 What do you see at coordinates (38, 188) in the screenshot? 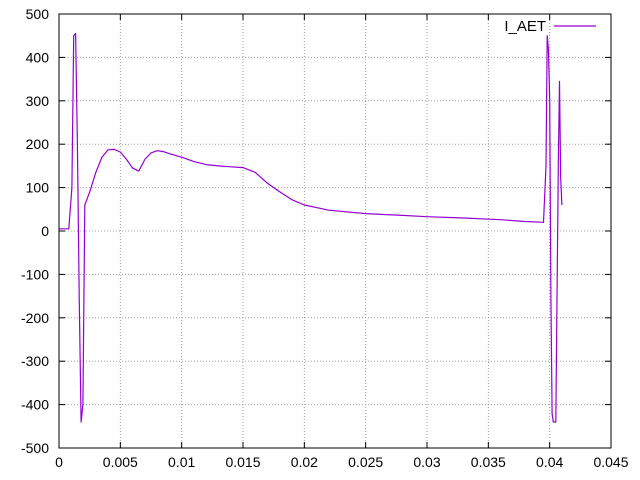
I see `y-tick-label: 100` at bounding box center [38, 188].